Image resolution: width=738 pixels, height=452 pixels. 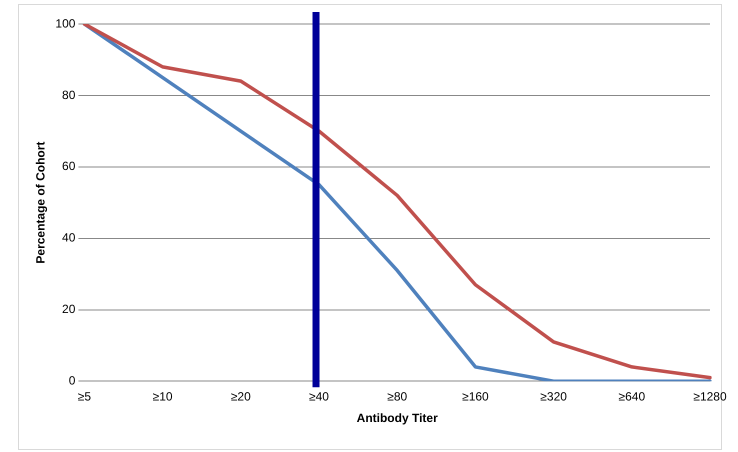 I want to click on y-tick-label: 100, so click(x=65, y=23).